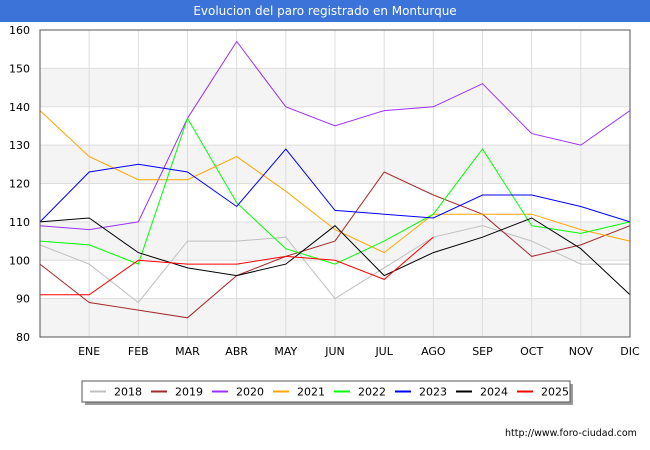 Image resolution: width=650 pixels, height=450 pixels. Describe the element at coordinates (19, 68) in the screenshot. I see `y-tick-label: 150` at that location.